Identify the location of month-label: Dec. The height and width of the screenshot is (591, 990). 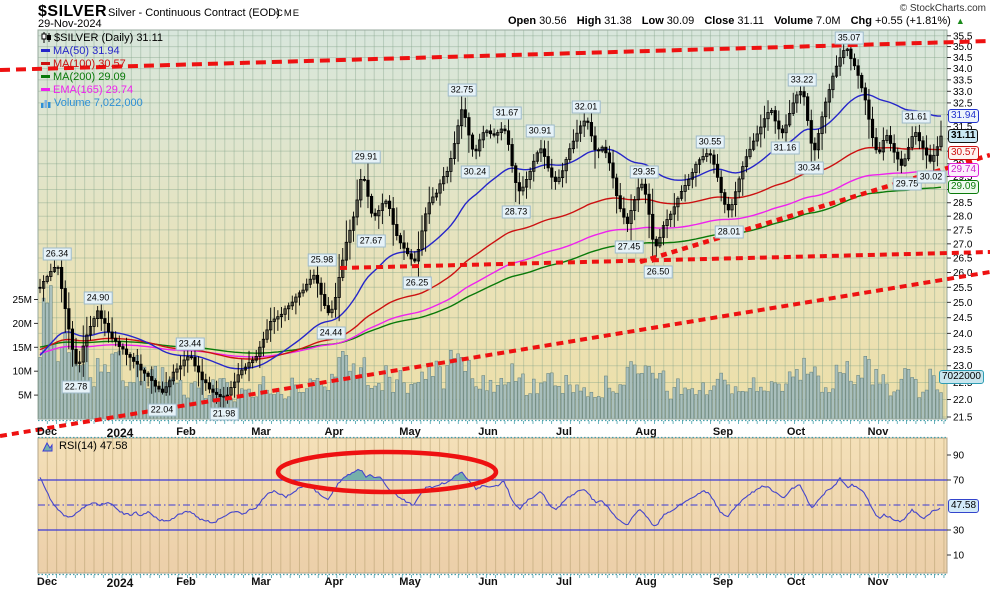
(47, 582).